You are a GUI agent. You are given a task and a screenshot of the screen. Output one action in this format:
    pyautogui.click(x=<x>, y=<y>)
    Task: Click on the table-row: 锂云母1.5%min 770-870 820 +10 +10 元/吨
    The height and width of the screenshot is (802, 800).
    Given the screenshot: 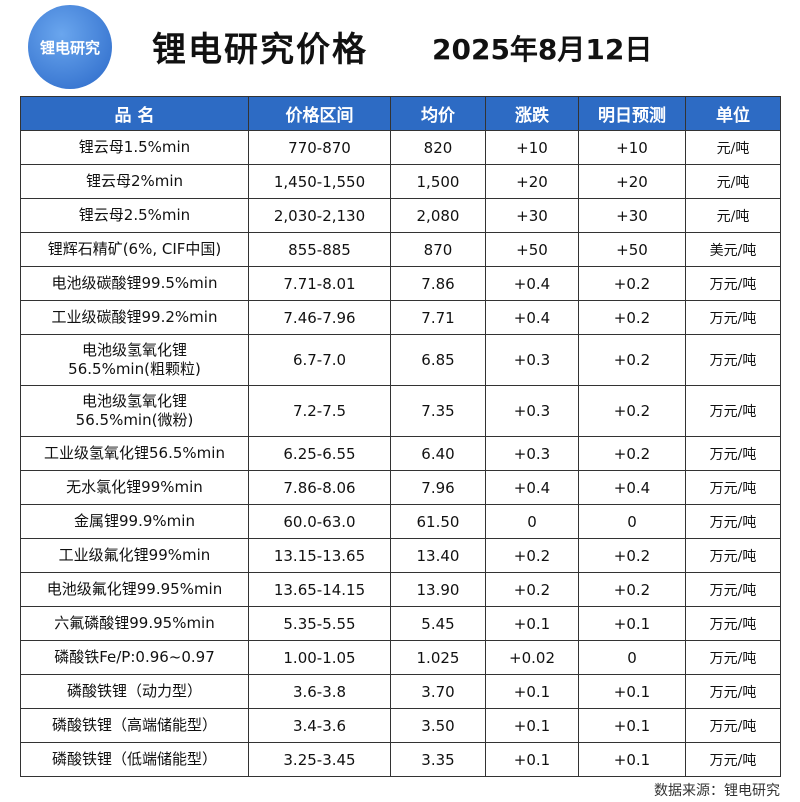 What is the action you would take?
    pyautogui.click(x=400, y=147)
    